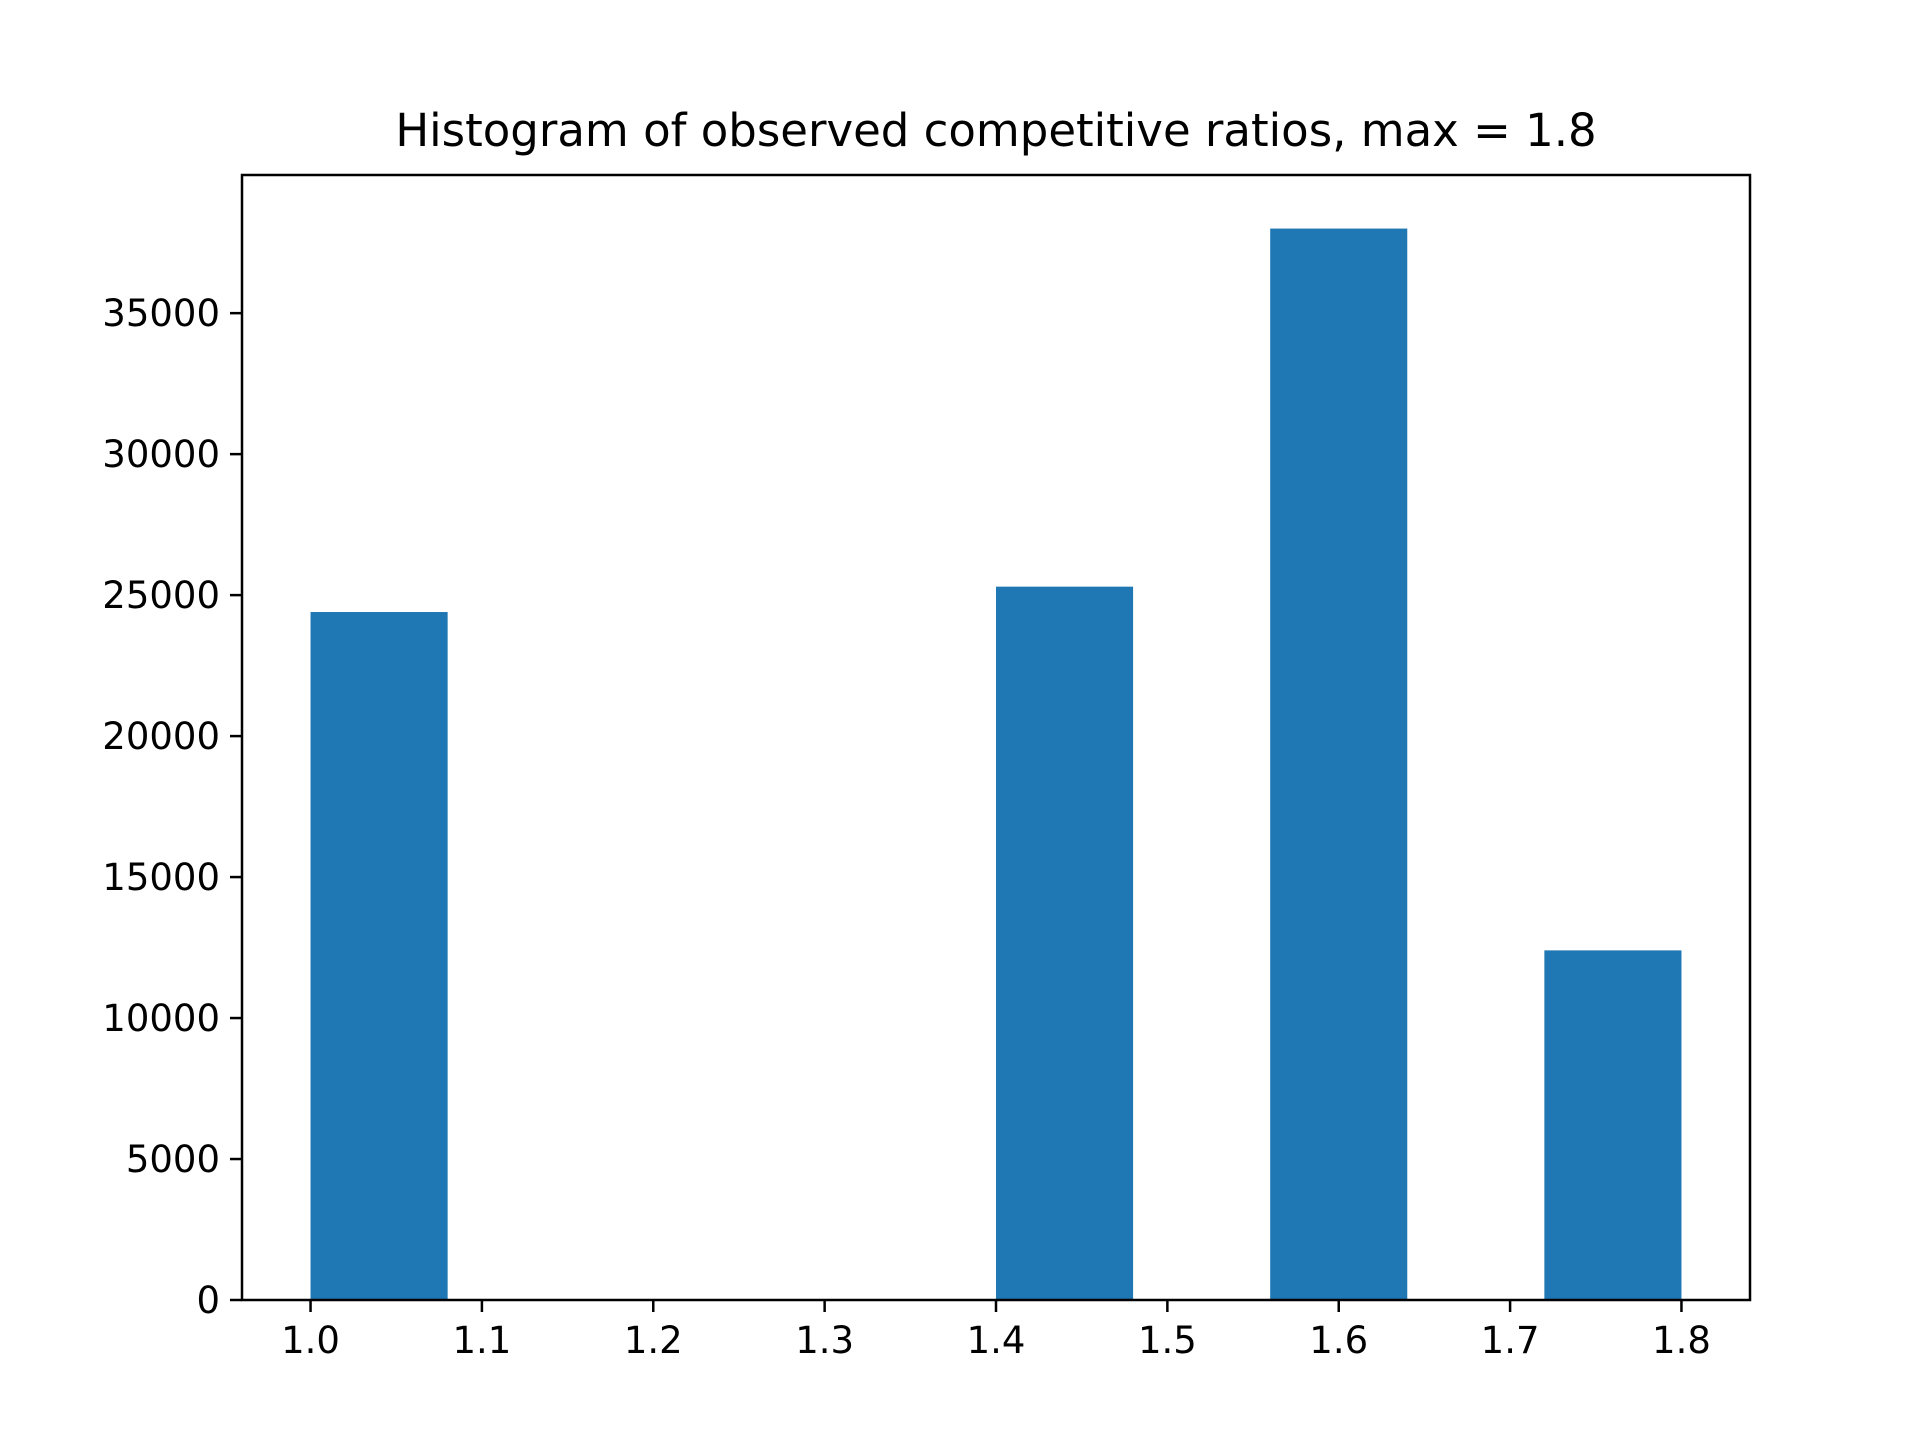  What do you see at coordinates (824, 1340) in the screenshot?
I see `x-tick-label: 1.3` at bounding box center [824, 1340].